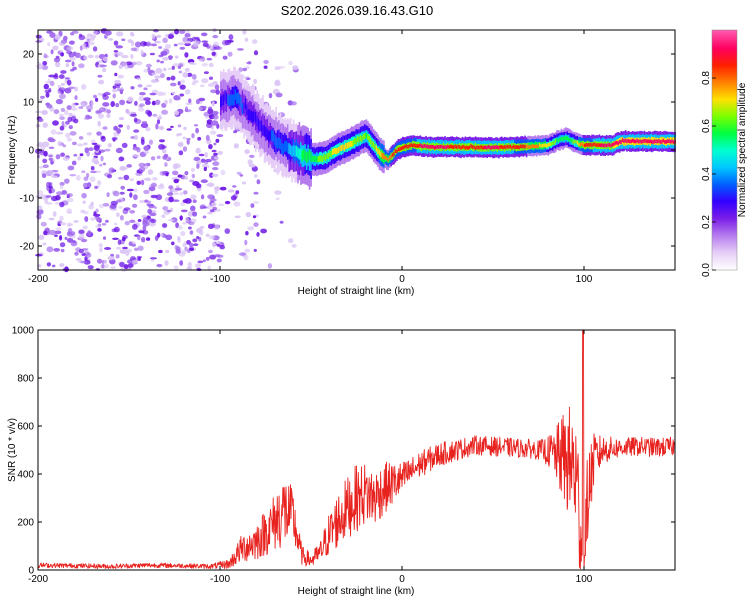  Describe the element at coordinates (584, 279) in the screenshot. I see `x-tick-label: 100` at that location.